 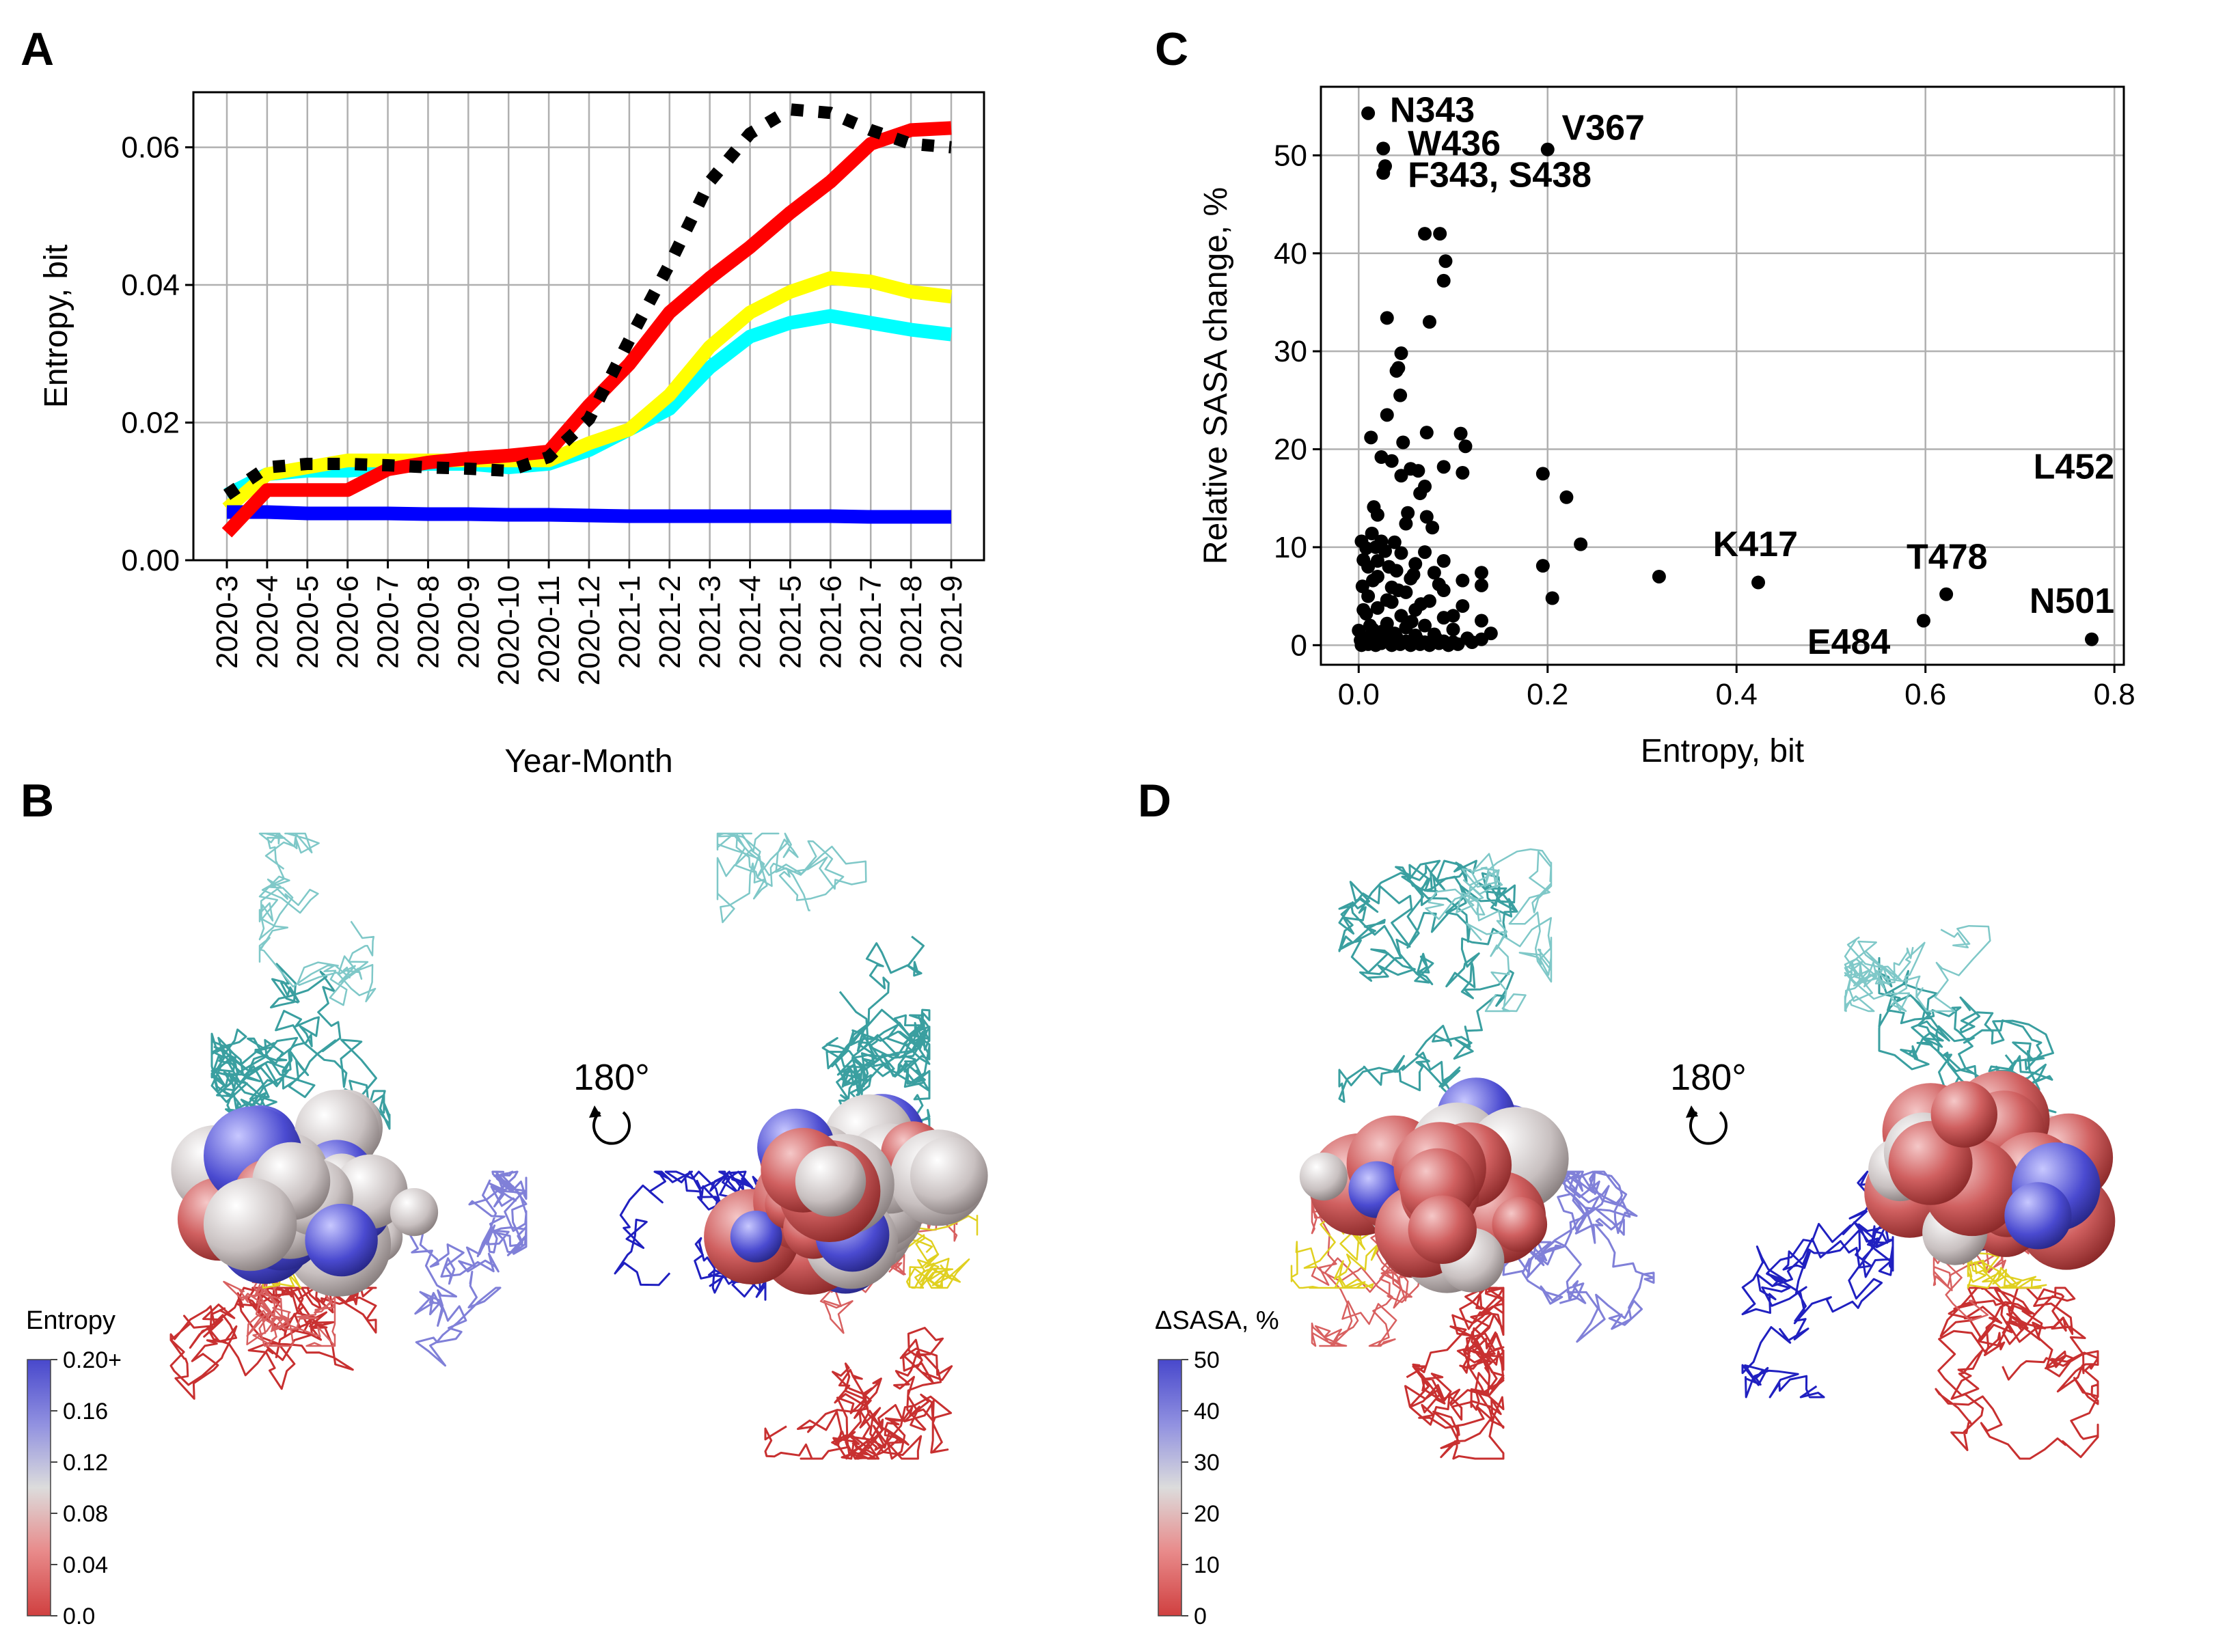 What do you see at coordinates (2074, 467) in the screenshot?
I see `point-label: L452` at bounding box center [2074, 467].